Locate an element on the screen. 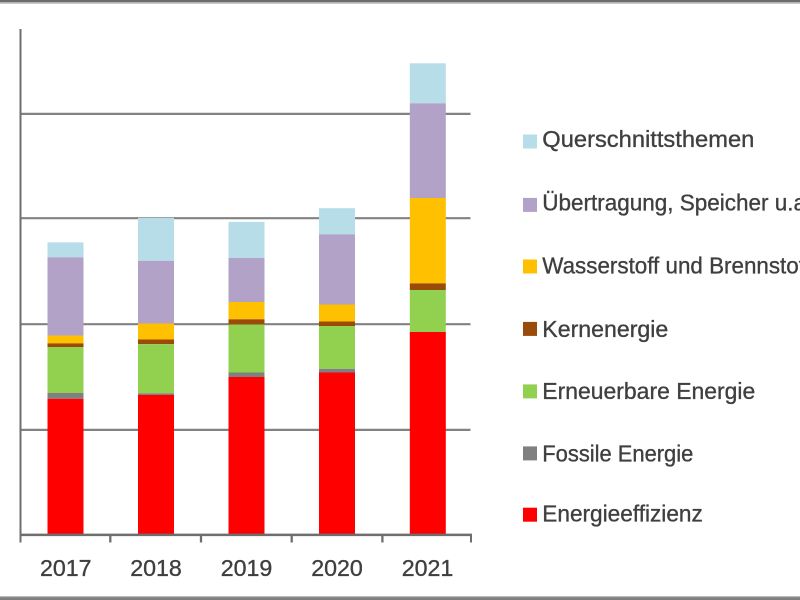 The image size is (800, 600). svg-text: Querschnittsthemen is located at coordinates (648, 139).